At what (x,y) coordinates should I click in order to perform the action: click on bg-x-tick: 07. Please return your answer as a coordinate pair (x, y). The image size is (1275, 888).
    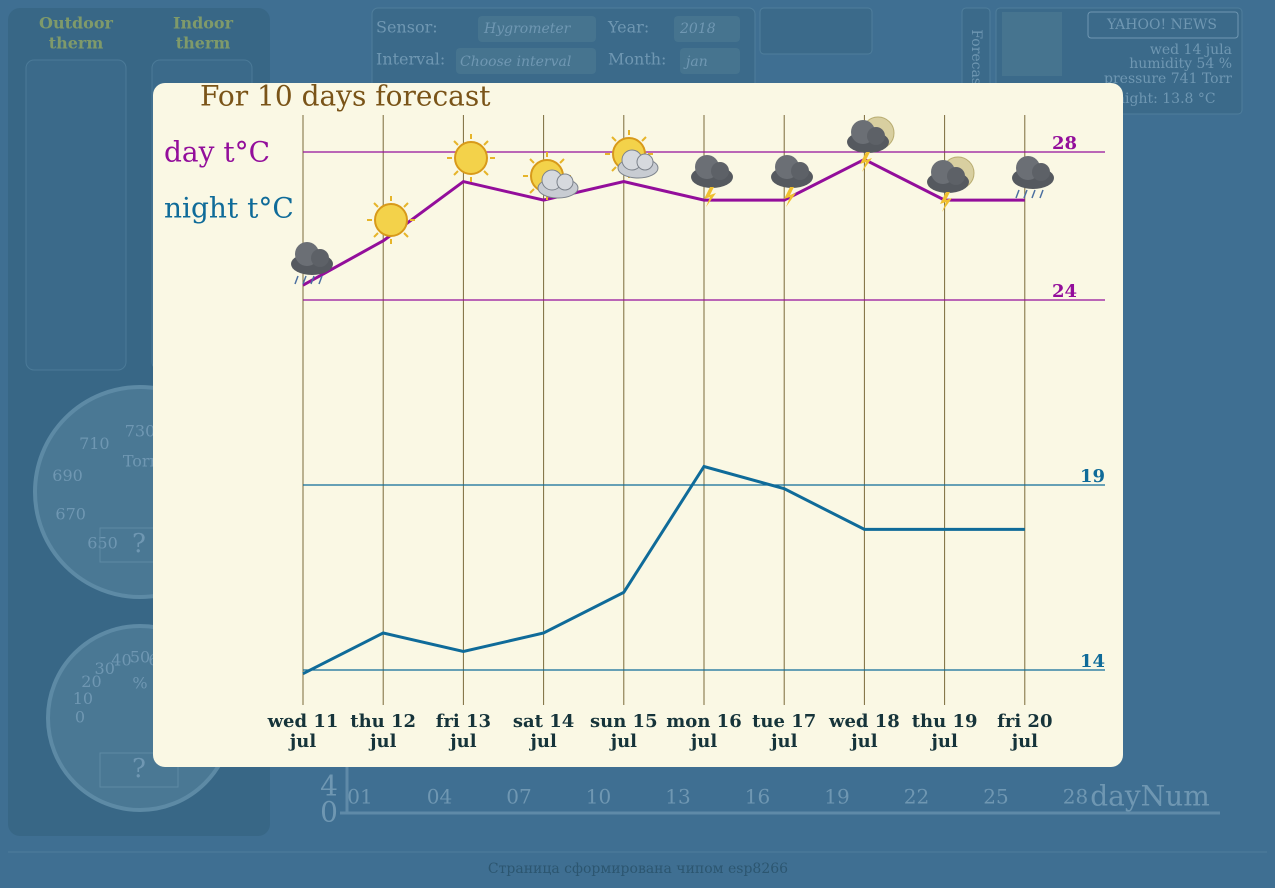
    Looking at the image, I should click on (518, 797).